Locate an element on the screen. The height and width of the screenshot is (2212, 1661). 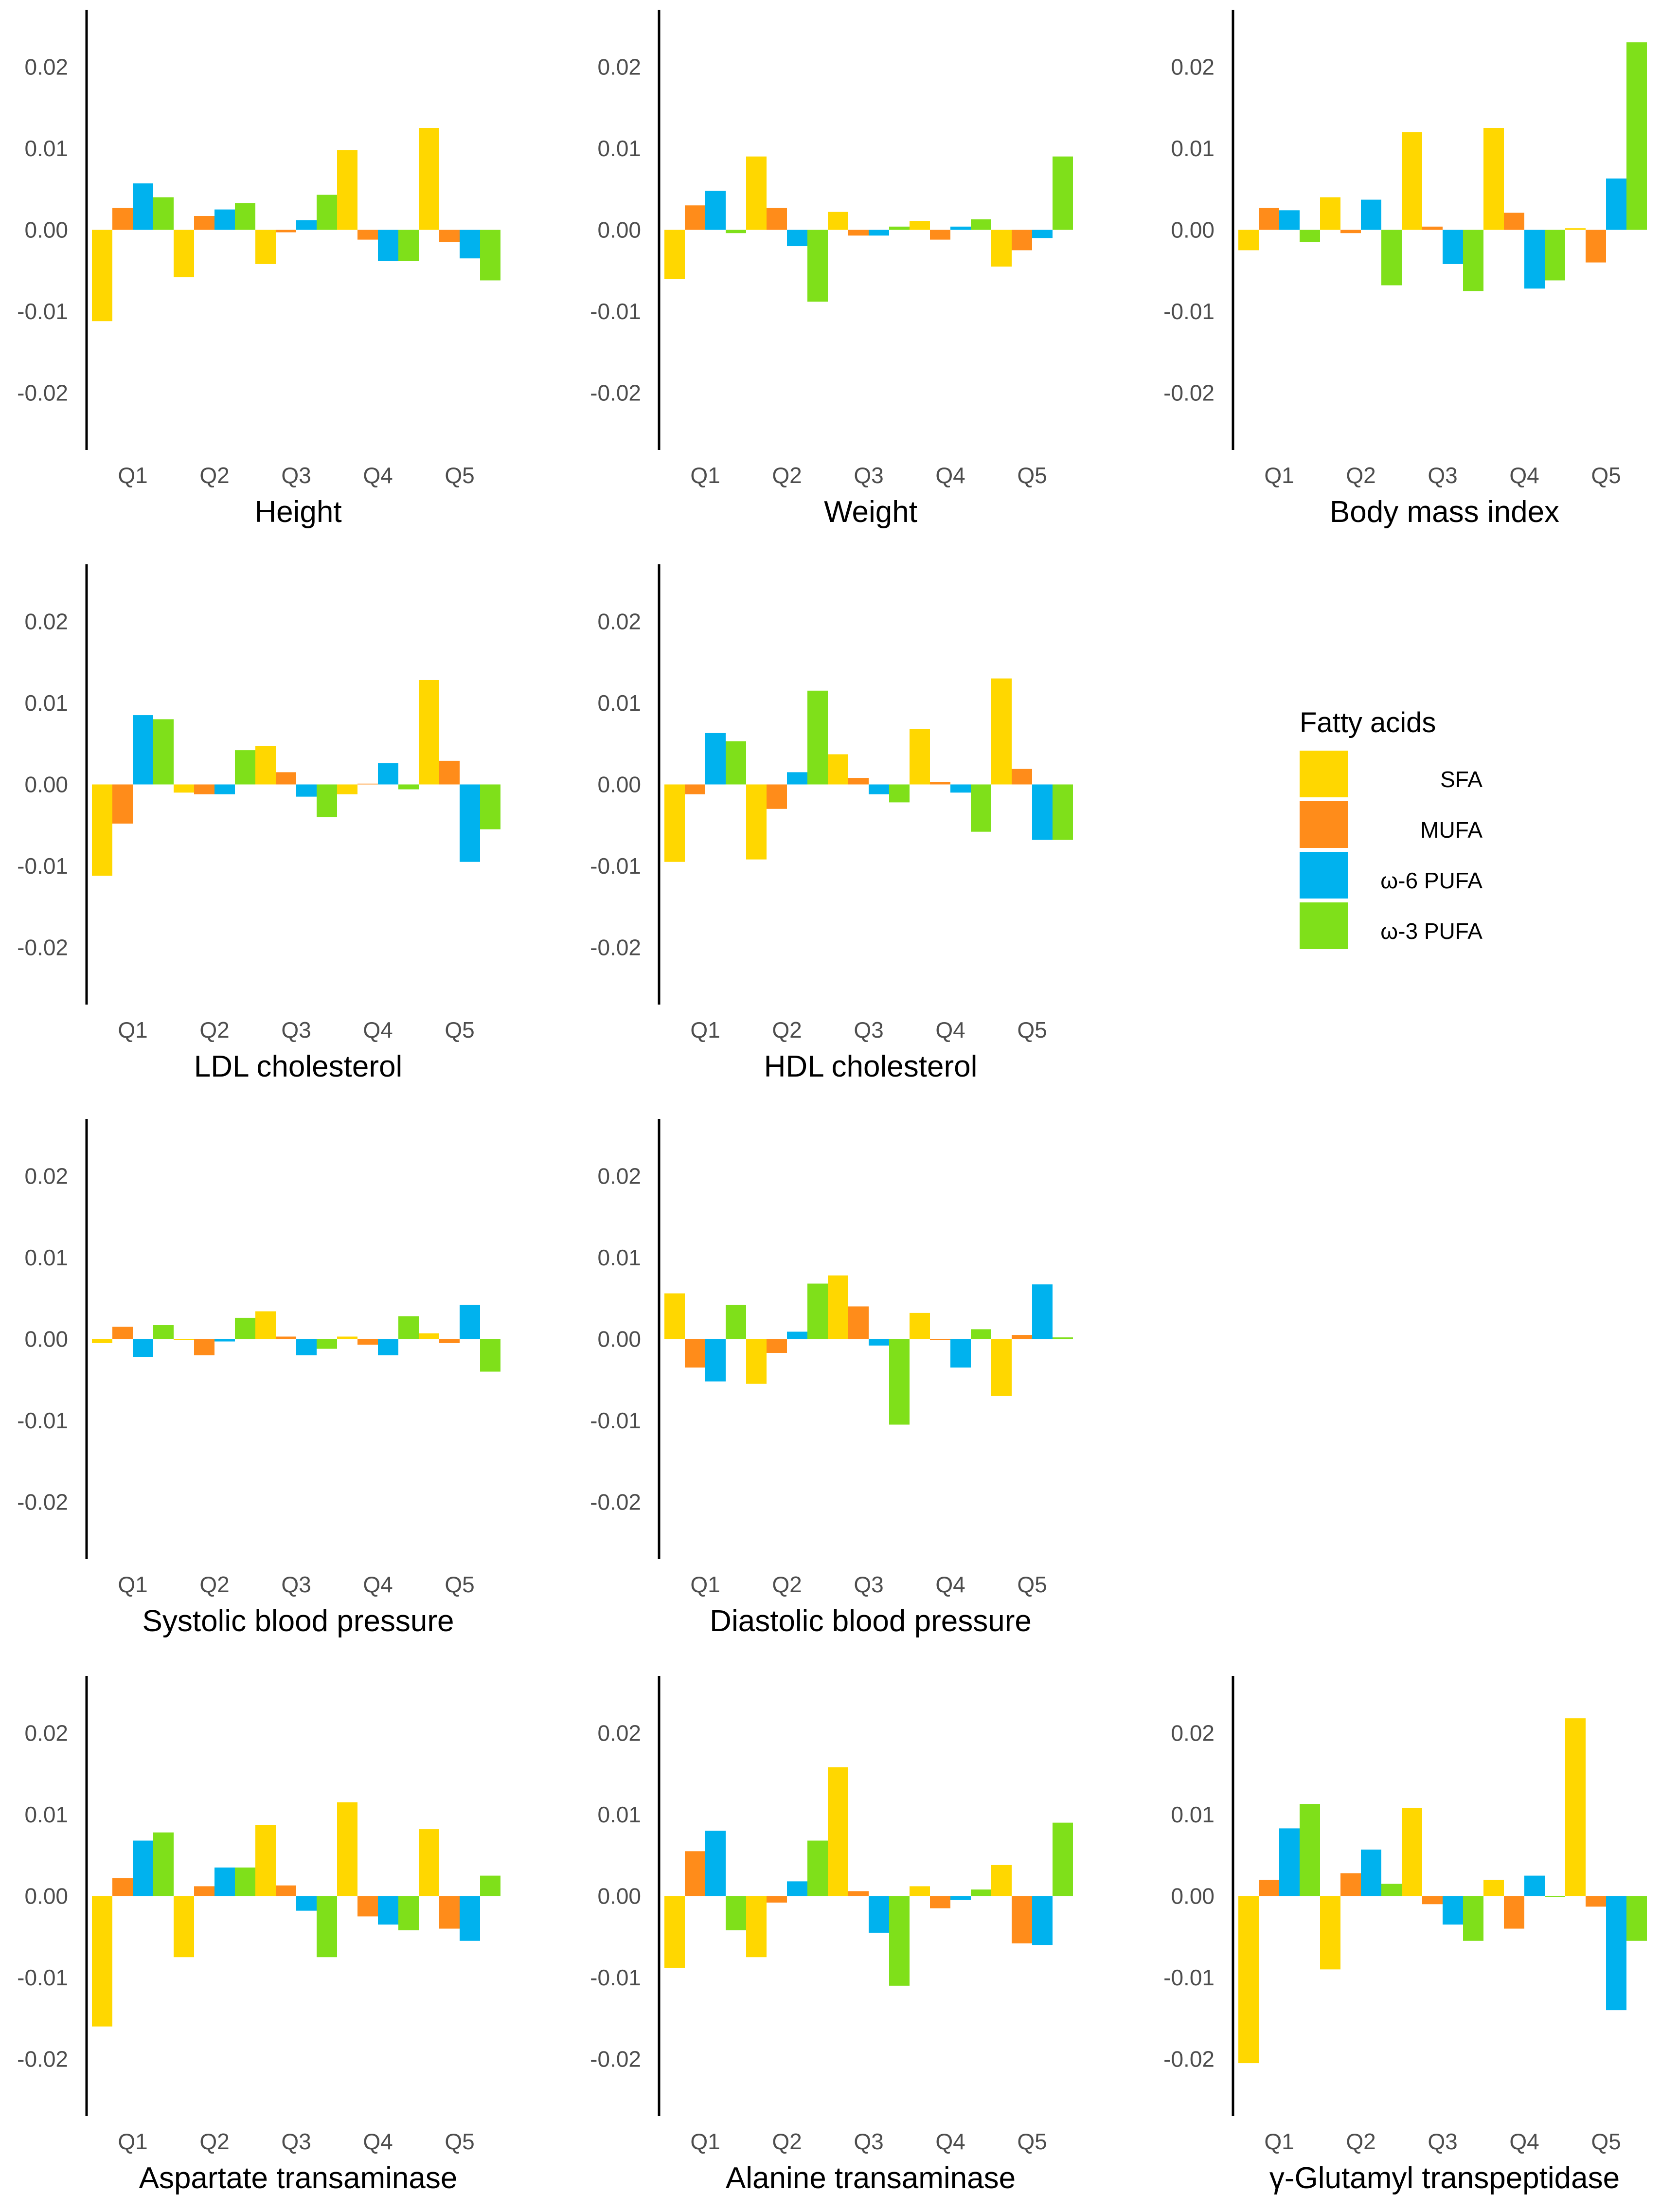
legend-swatch-w6-pufa is located at coordinates (1324, 875).